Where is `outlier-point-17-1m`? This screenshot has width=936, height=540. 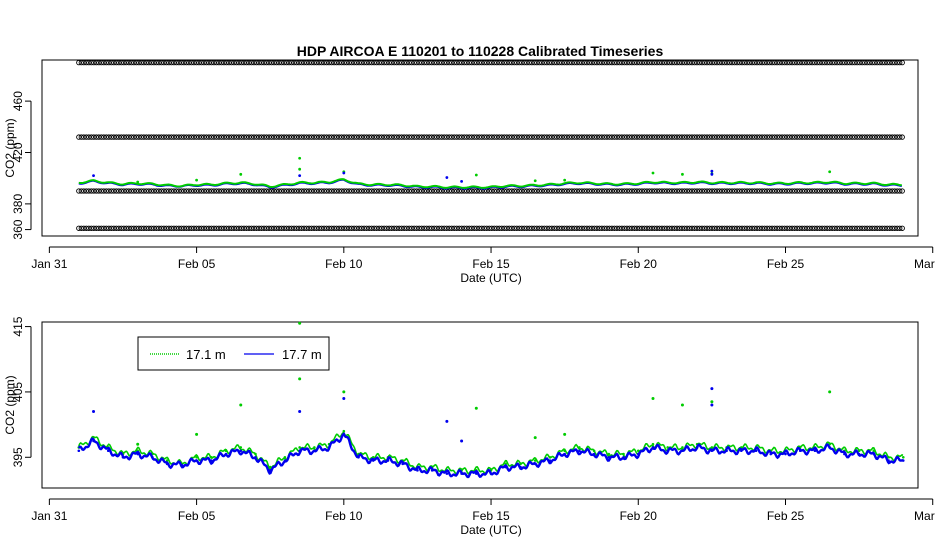
outlier-point-17-1m is located at coordinates (653, 398).